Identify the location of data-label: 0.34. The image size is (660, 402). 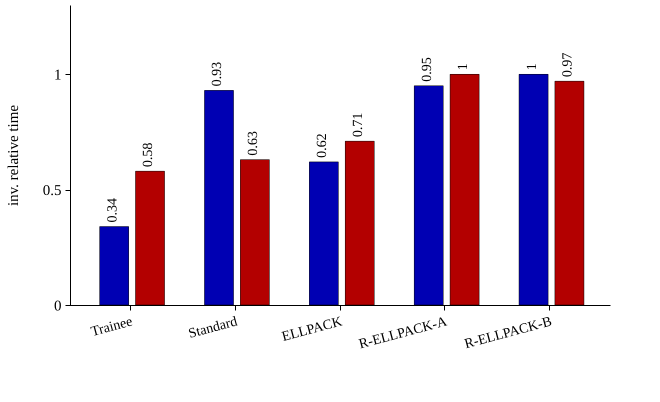
(112, 210).